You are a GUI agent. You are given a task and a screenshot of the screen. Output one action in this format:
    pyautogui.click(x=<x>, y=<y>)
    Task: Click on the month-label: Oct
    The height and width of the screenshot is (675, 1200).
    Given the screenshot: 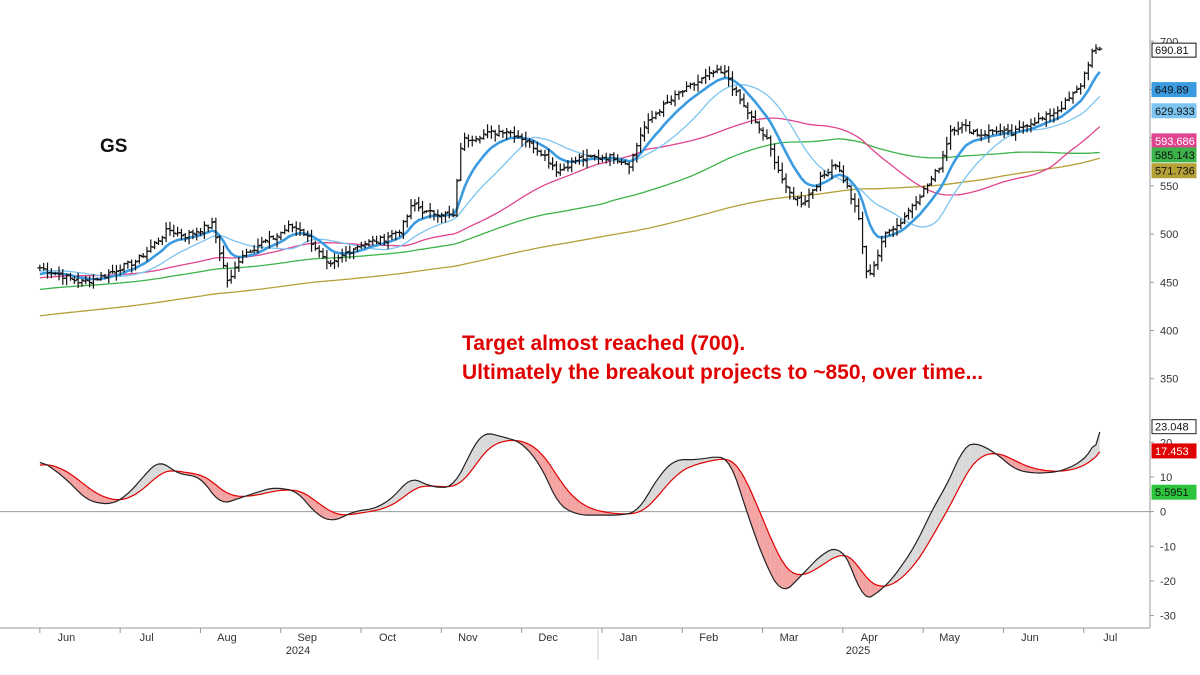 What is the action you would take?
    pyautogui.click(x=387, y=638)
    